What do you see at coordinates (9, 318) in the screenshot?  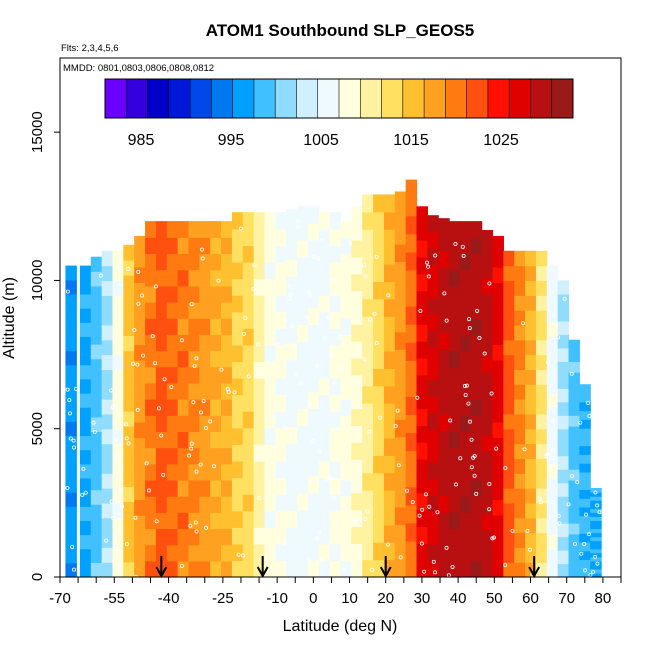 I see `y-axis-label: Altitude (m)` at bounding box center [9, 318].